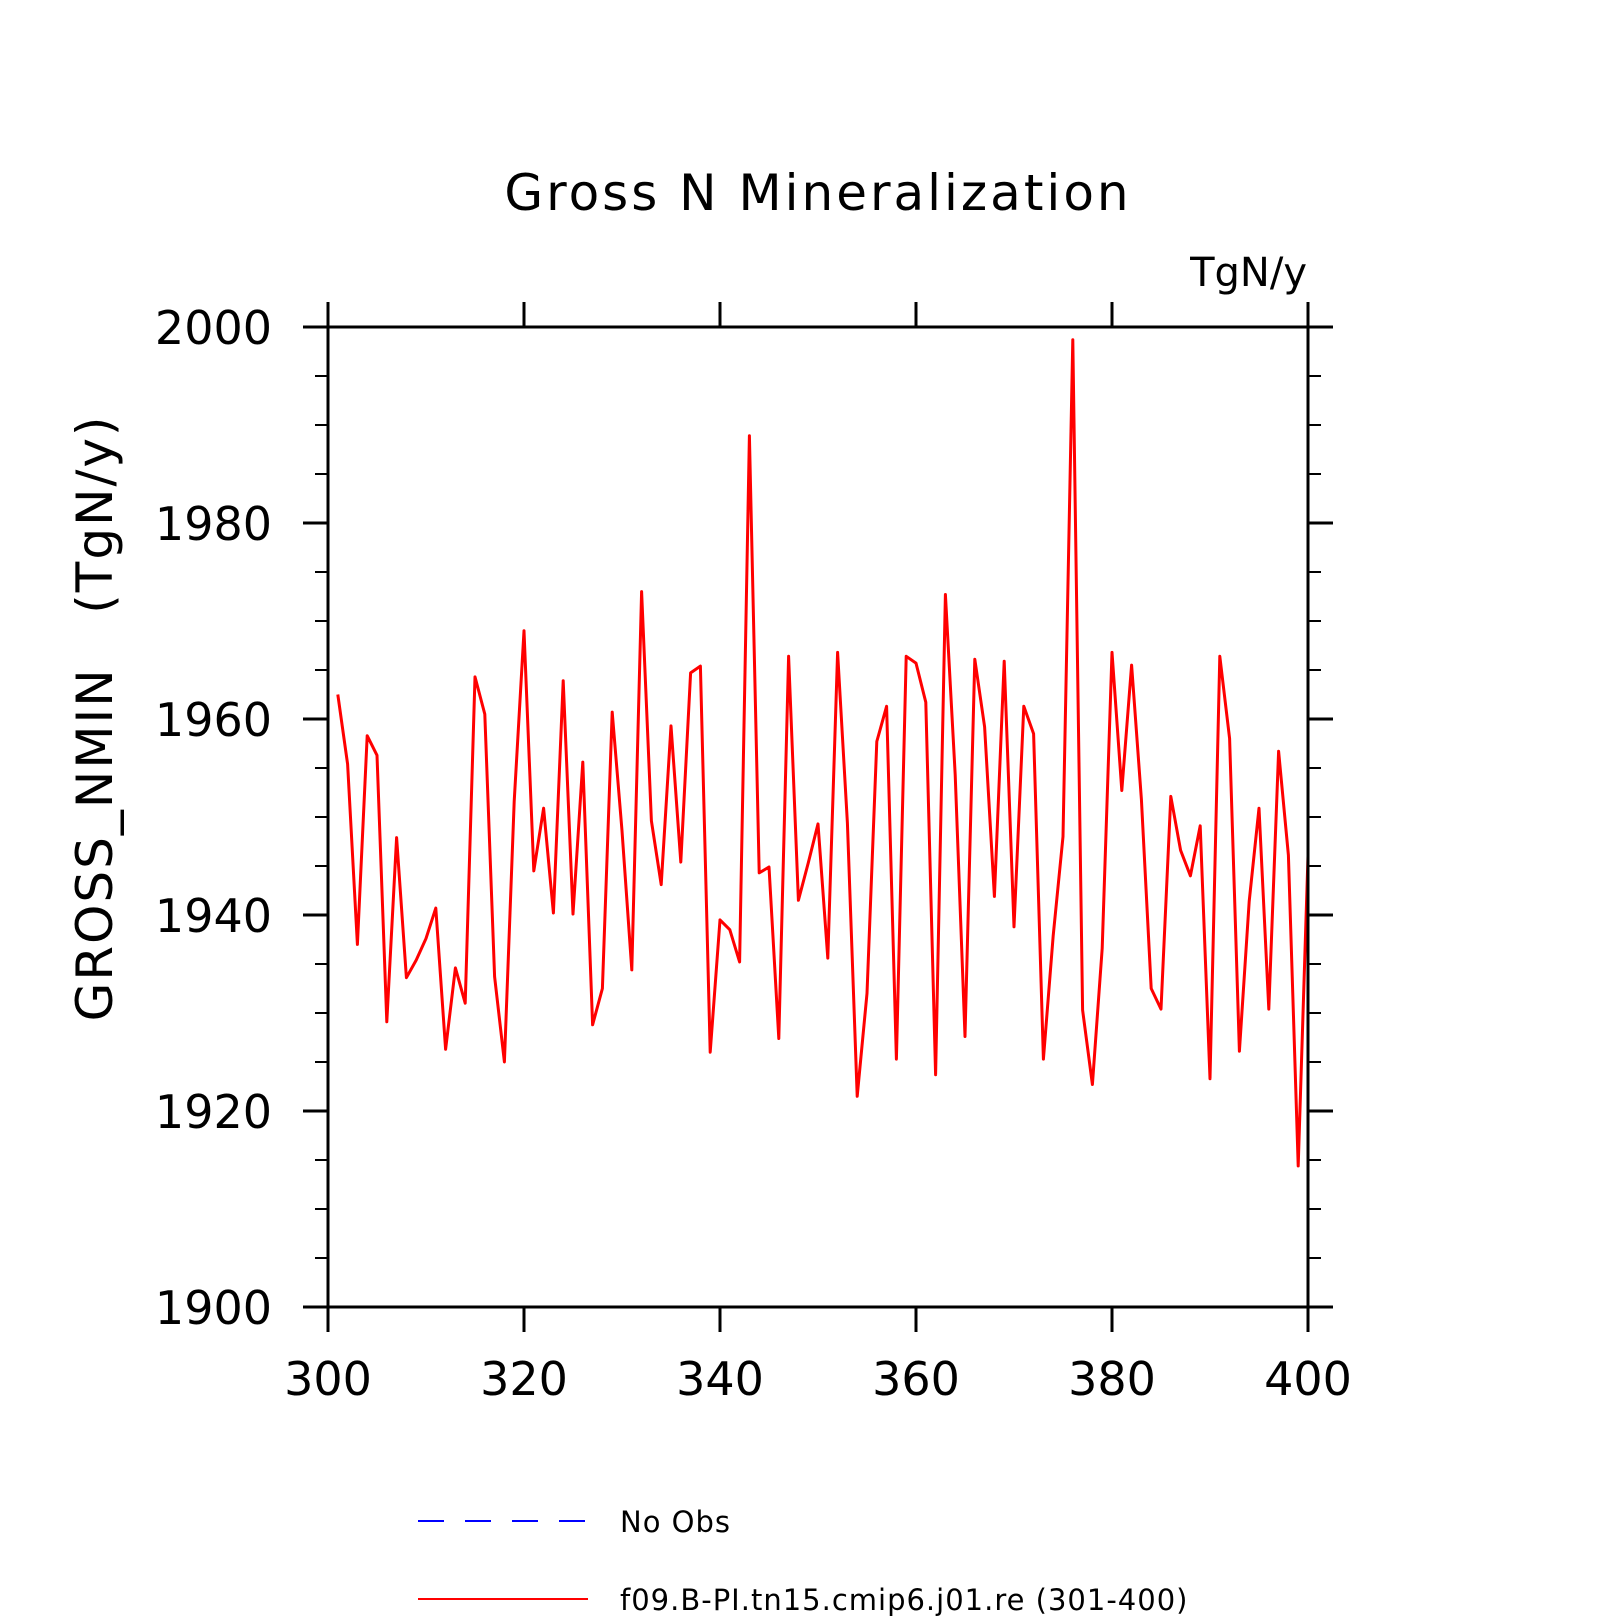 The image size is (1620, 1620). I want to click on legend-label-model: f09.B-PI.tn15.cmip6.j01.re (301-400), so click(904, 1600).